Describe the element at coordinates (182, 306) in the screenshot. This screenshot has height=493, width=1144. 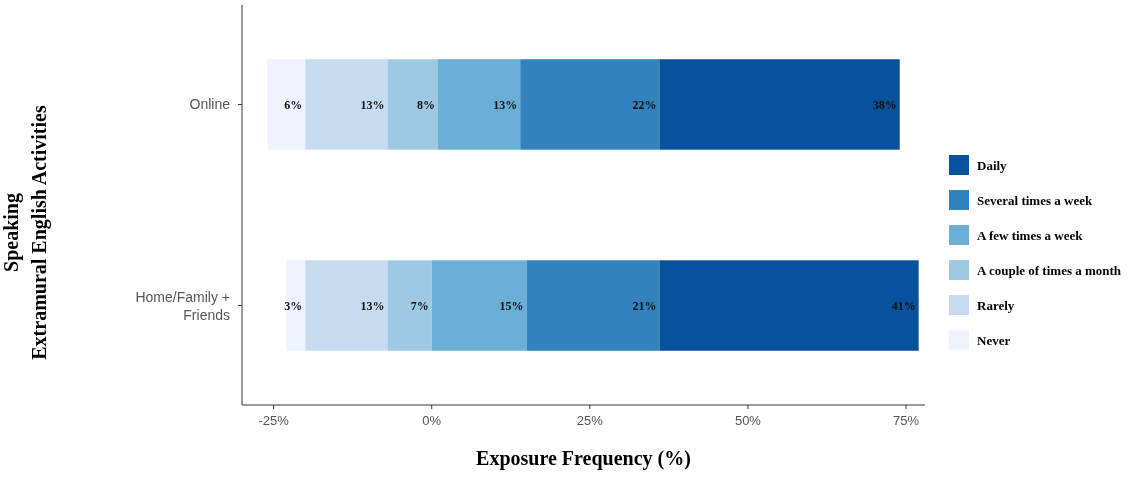
I see `y-tick-label: Home/Family + Friends` at that location.